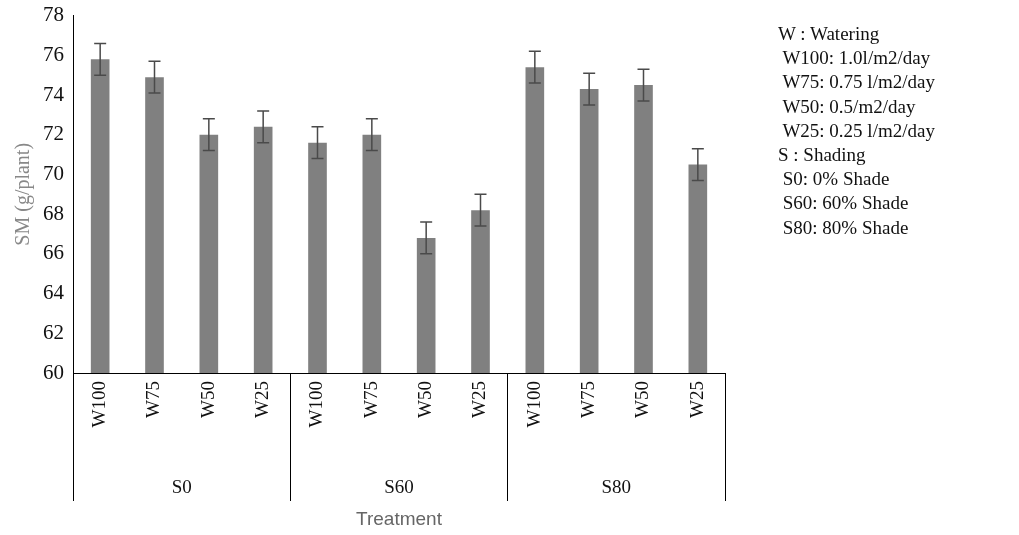 Image resolution: width=1019 pixels, height=535 pixels. What do you see at coordinates (181, 486) in the screenshot?
I see `text: S0` at bounding box center [181, 486].